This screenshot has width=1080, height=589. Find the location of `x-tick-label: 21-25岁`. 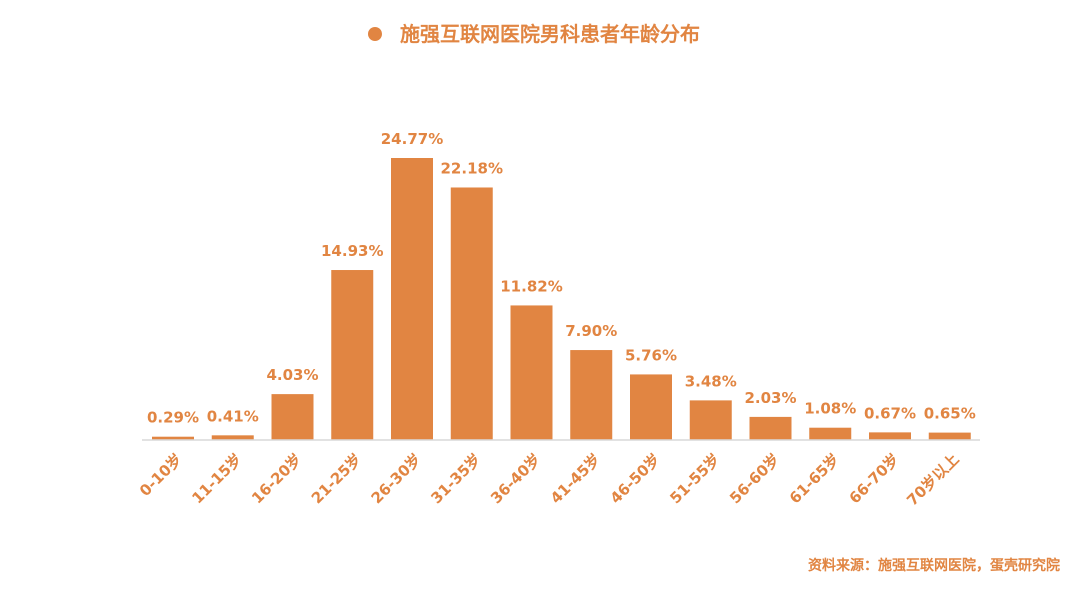

x-tick-label: 21-25岁 is located at coordinates (336, 478).